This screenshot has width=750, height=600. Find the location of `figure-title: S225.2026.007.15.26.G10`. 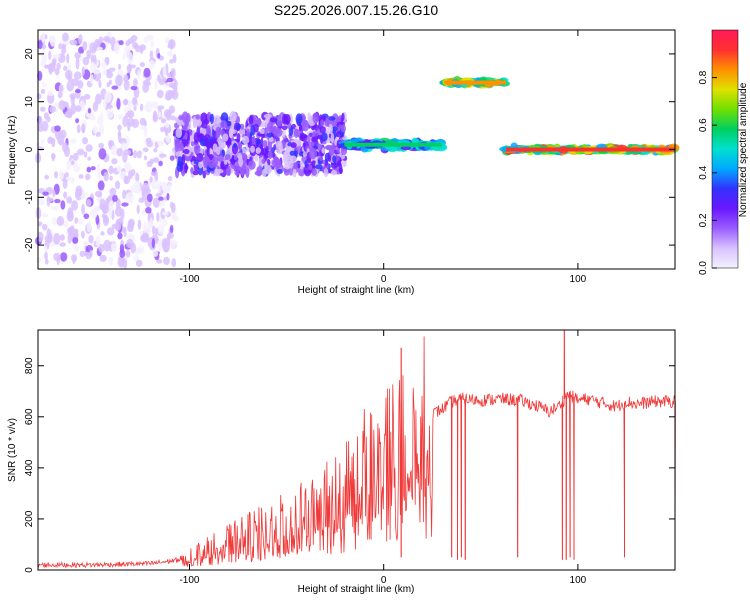

figure-title: S225.2026.007.15.26.G10 is located at coordinates (356, 10).